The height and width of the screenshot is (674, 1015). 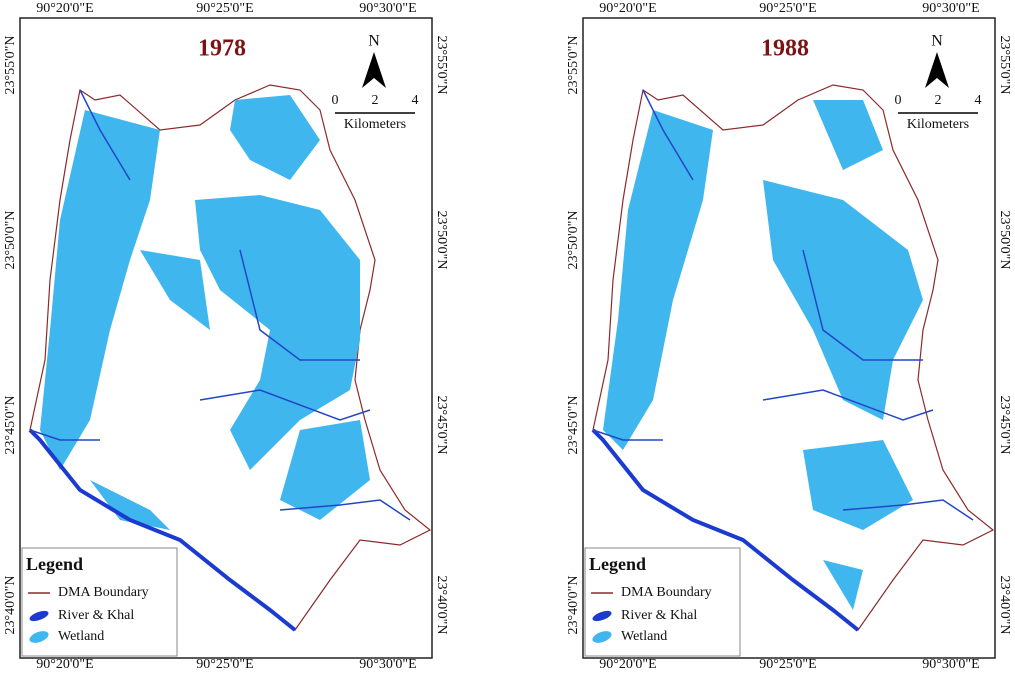 I want to click on map-title: 1978, so click(x=222, y=49).